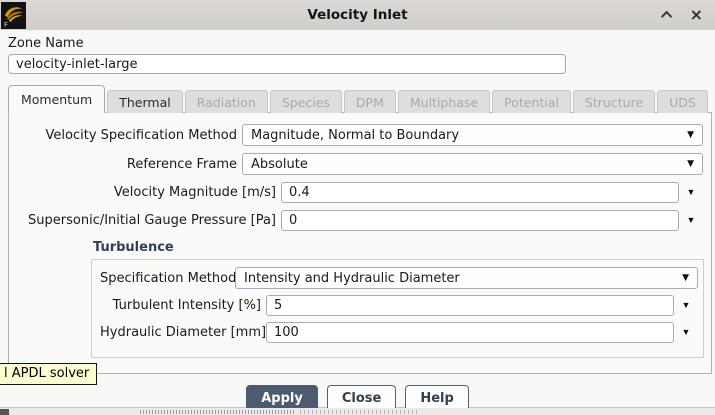 This screenshot has height=415, width=715. What do you see at coordinates (357, 399) in the screenshot?
I see `dialog-button-row: Apply Close Help` at bounding box center [357, 399].